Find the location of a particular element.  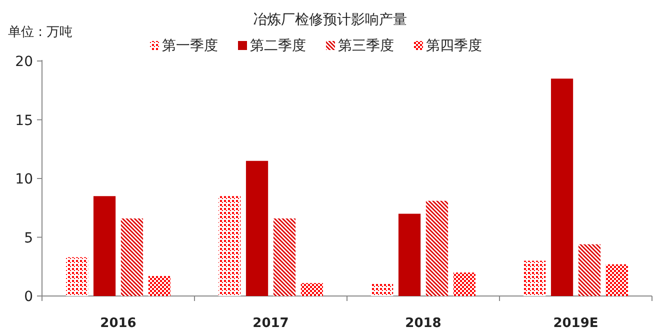

legend-label: 第二季度 is located at coordinates (278, 46).